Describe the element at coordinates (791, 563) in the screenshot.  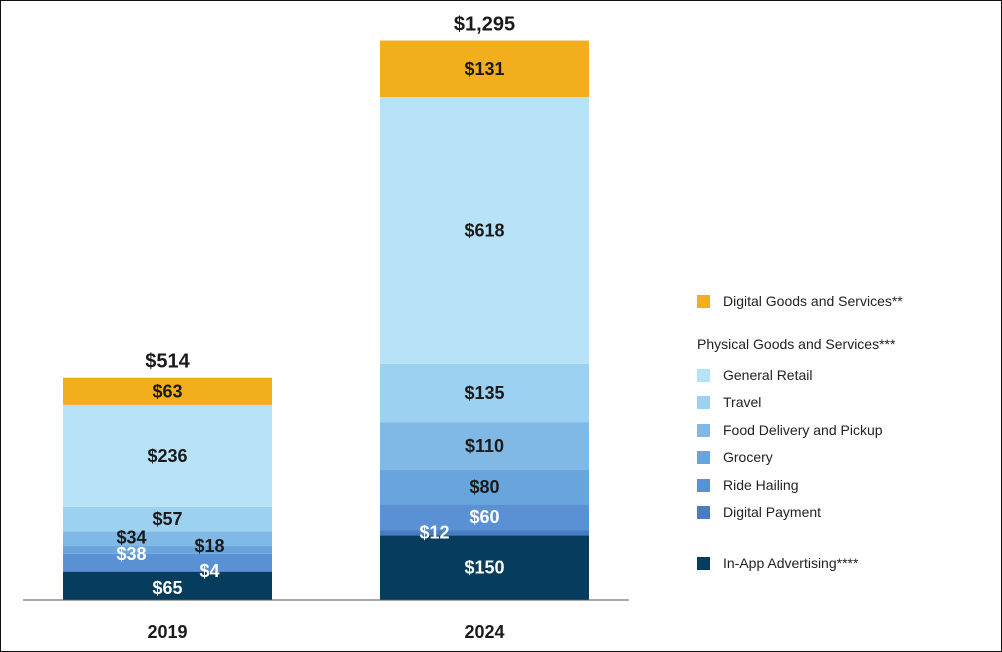
I see `legend-label-in-app-advertising: In-App Advertising****` at that location.